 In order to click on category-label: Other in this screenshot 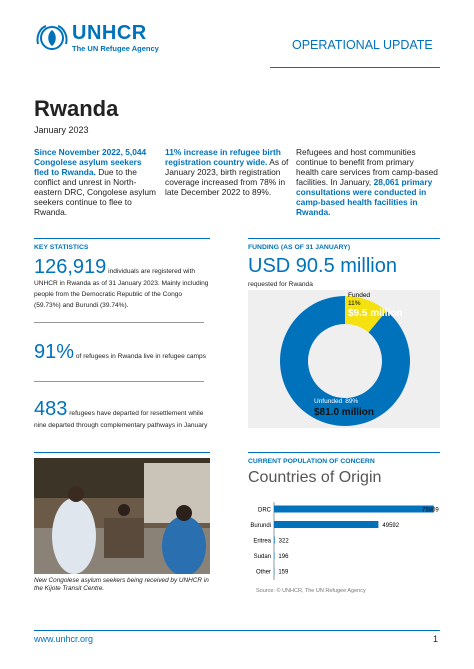, I will do `click(263, 572)`.